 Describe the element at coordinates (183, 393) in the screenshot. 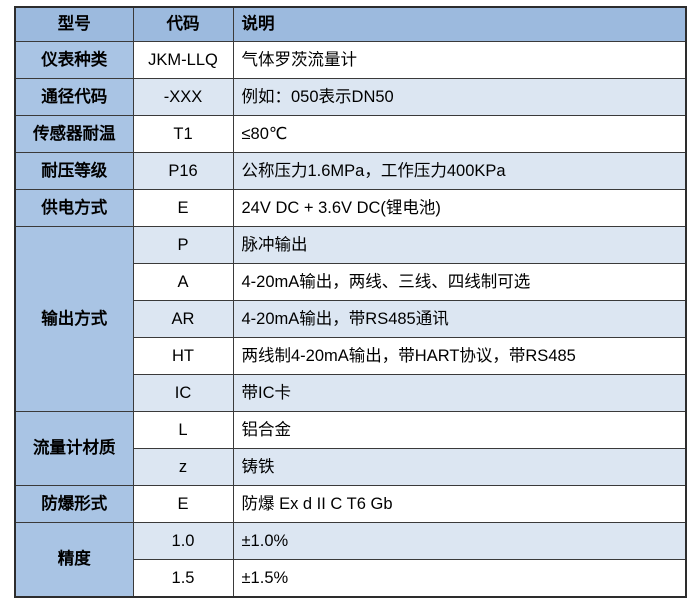

I see `cell-code: IC` at that location.